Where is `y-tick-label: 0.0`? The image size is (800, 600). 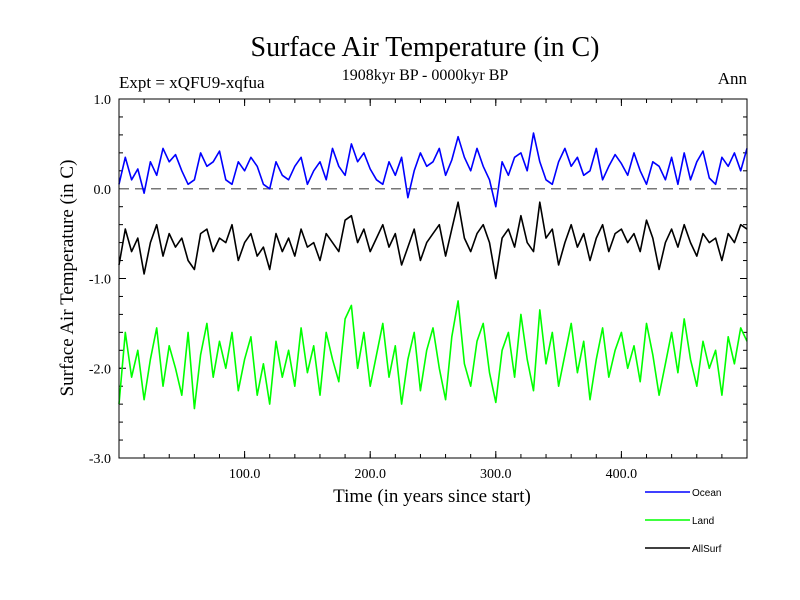 y-tick-label: 0.0 is located at coordinates (103, 190).